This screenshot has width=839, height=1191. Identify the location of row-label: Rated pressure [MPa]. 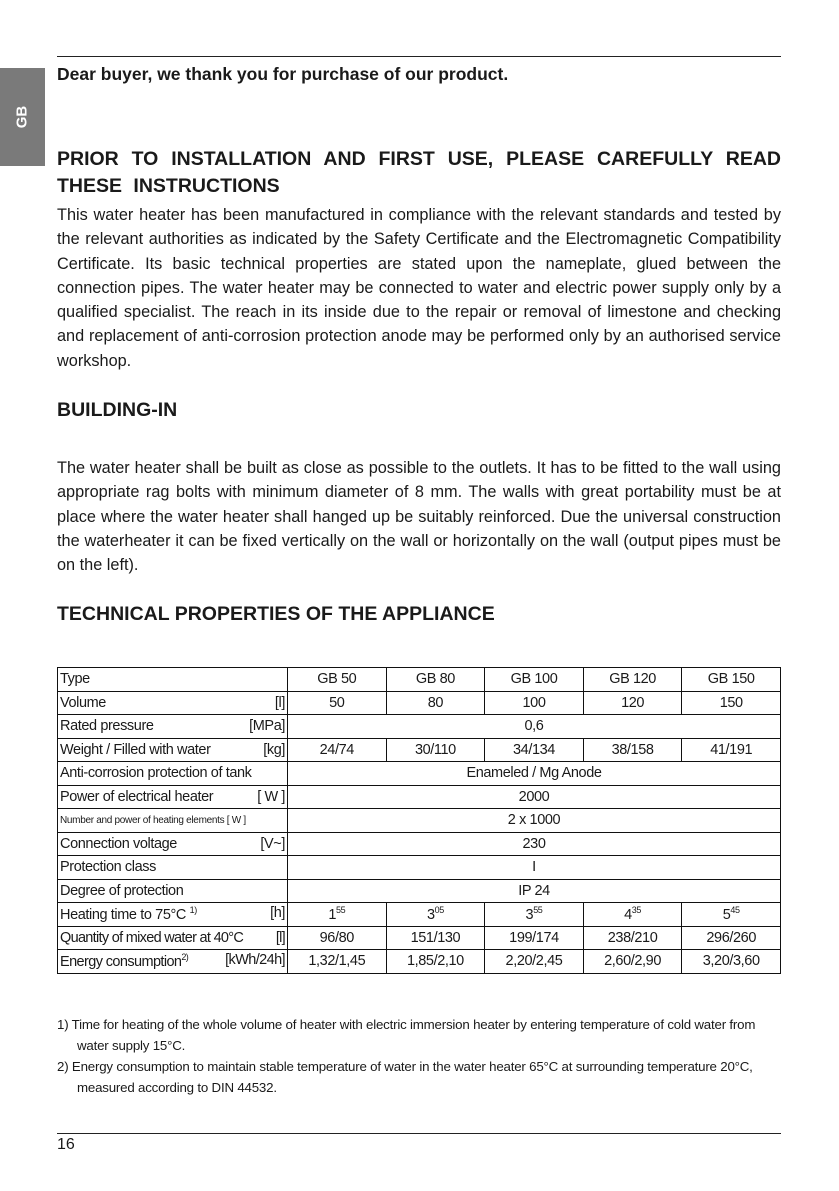
(172, 726).